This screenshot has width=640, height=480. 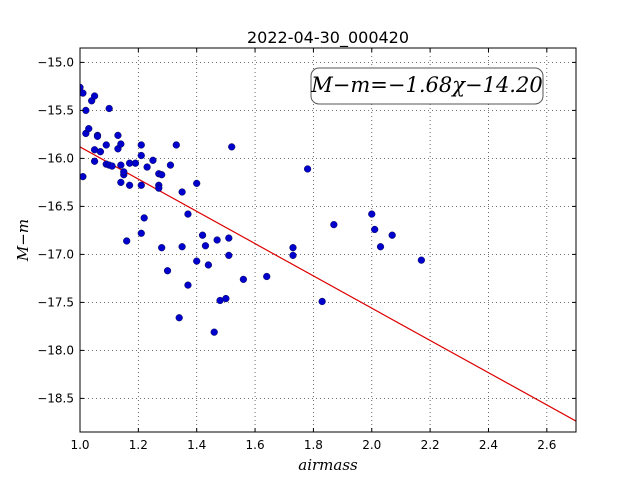 What do you see at coordinates (55, 110) in the screenshot?
I see `y-tick-label: −15.5` at bounding box center [55, 110].